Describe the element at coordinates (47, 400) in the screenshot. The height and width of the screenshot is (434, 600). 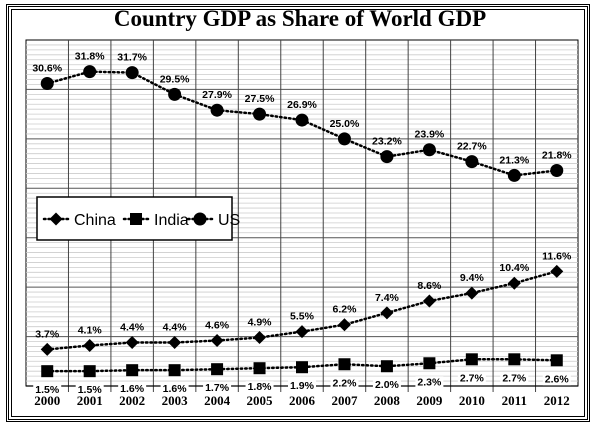
I see `x-tick-label: 2000` at that location.